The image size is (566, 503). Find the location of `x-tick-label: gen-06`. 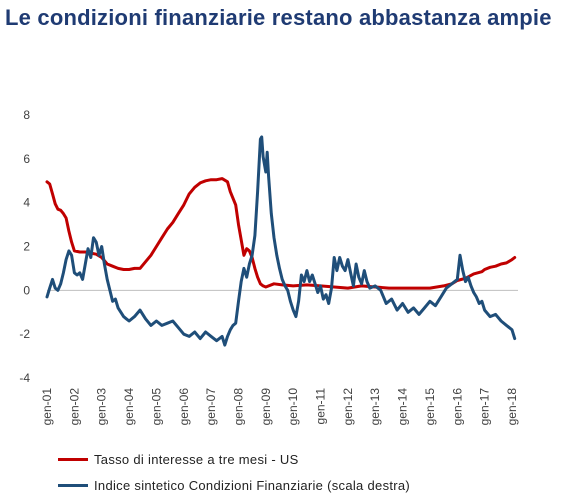

x-tick-label: gen-06 is located at coordinates (184, 407).